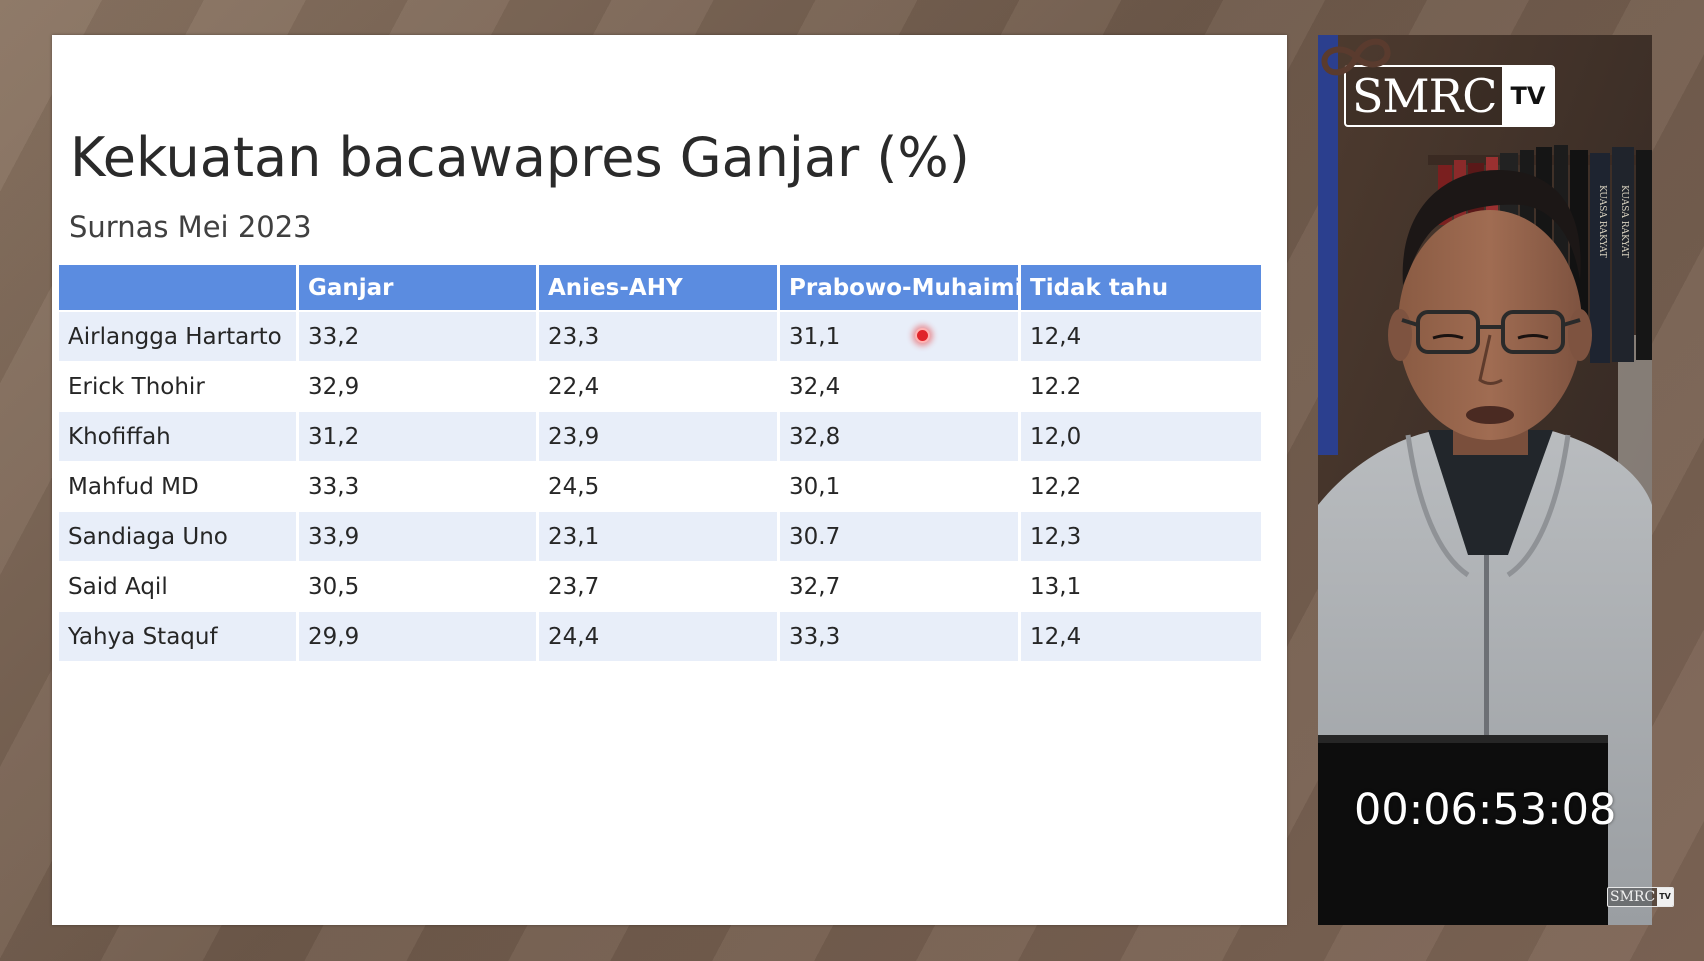  What do you see at coordinates (419, 288) in the screenshot?
I see `column-header-ganjar: Ganjar` at bounding box center [419, 288].